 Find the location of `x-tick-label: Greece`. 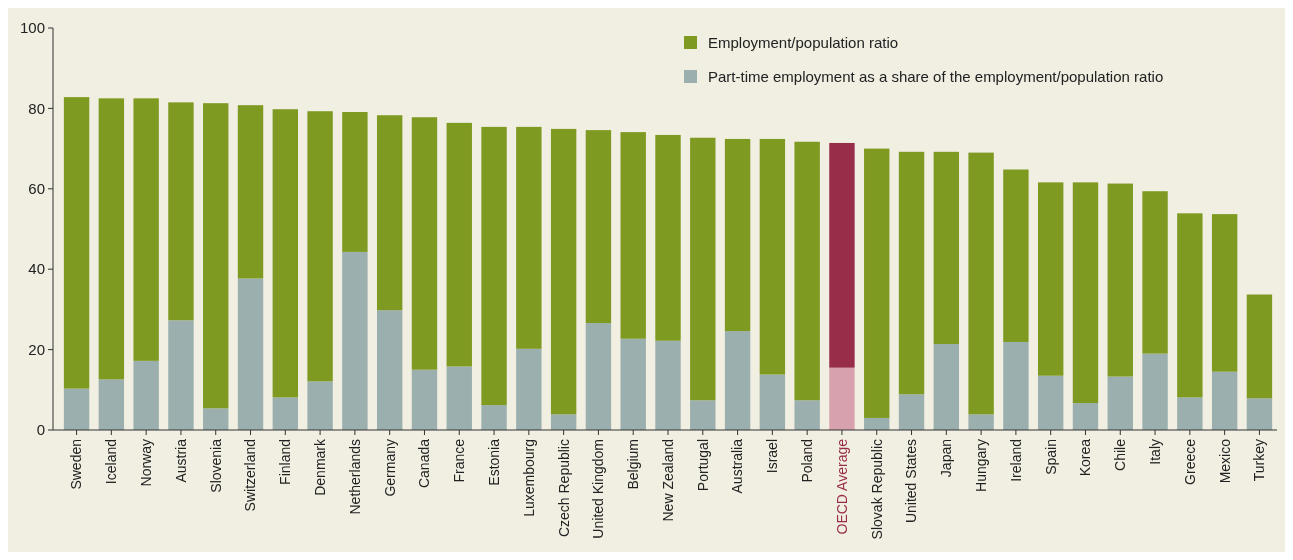

x-tick-label: Greece is located at coordinates (1189, 461).